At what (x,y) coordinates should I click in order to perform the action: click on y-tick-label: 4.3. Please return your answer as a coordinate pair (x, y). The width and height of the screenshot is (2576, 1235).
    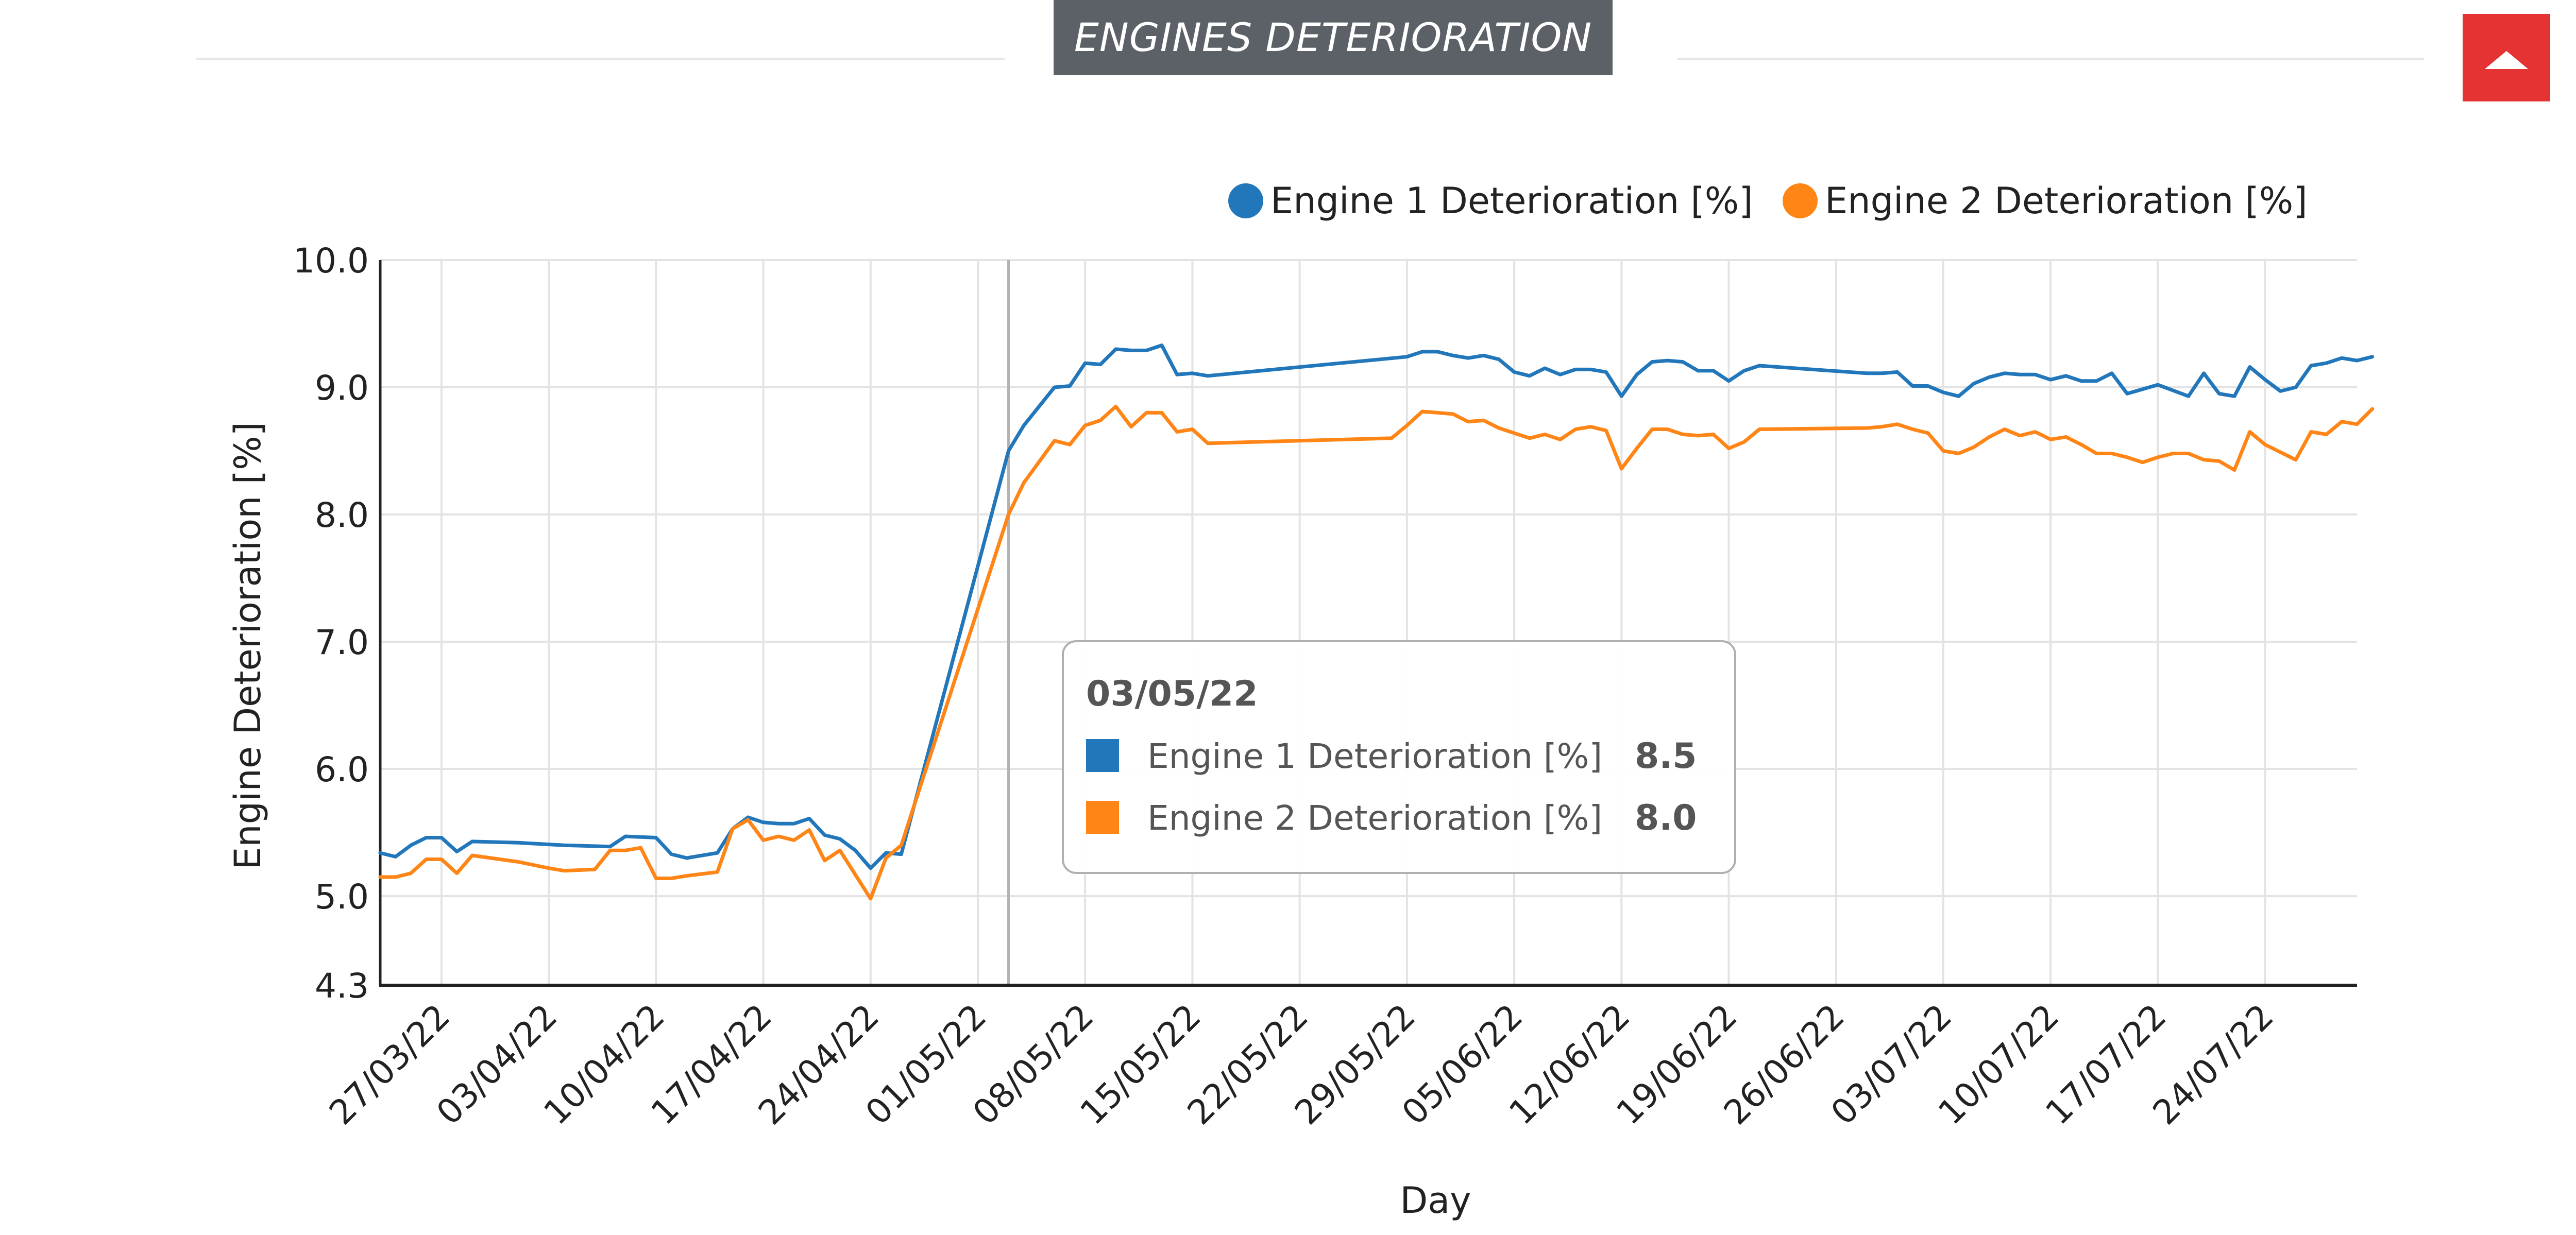
    Looking at the image, I should click on (342, 986).